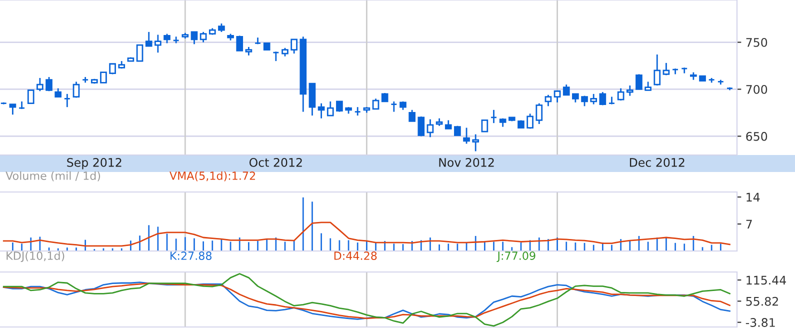 The width and height of the screenshot is (795, 329). I want to click on text: K:27.88, so click(191, 256).